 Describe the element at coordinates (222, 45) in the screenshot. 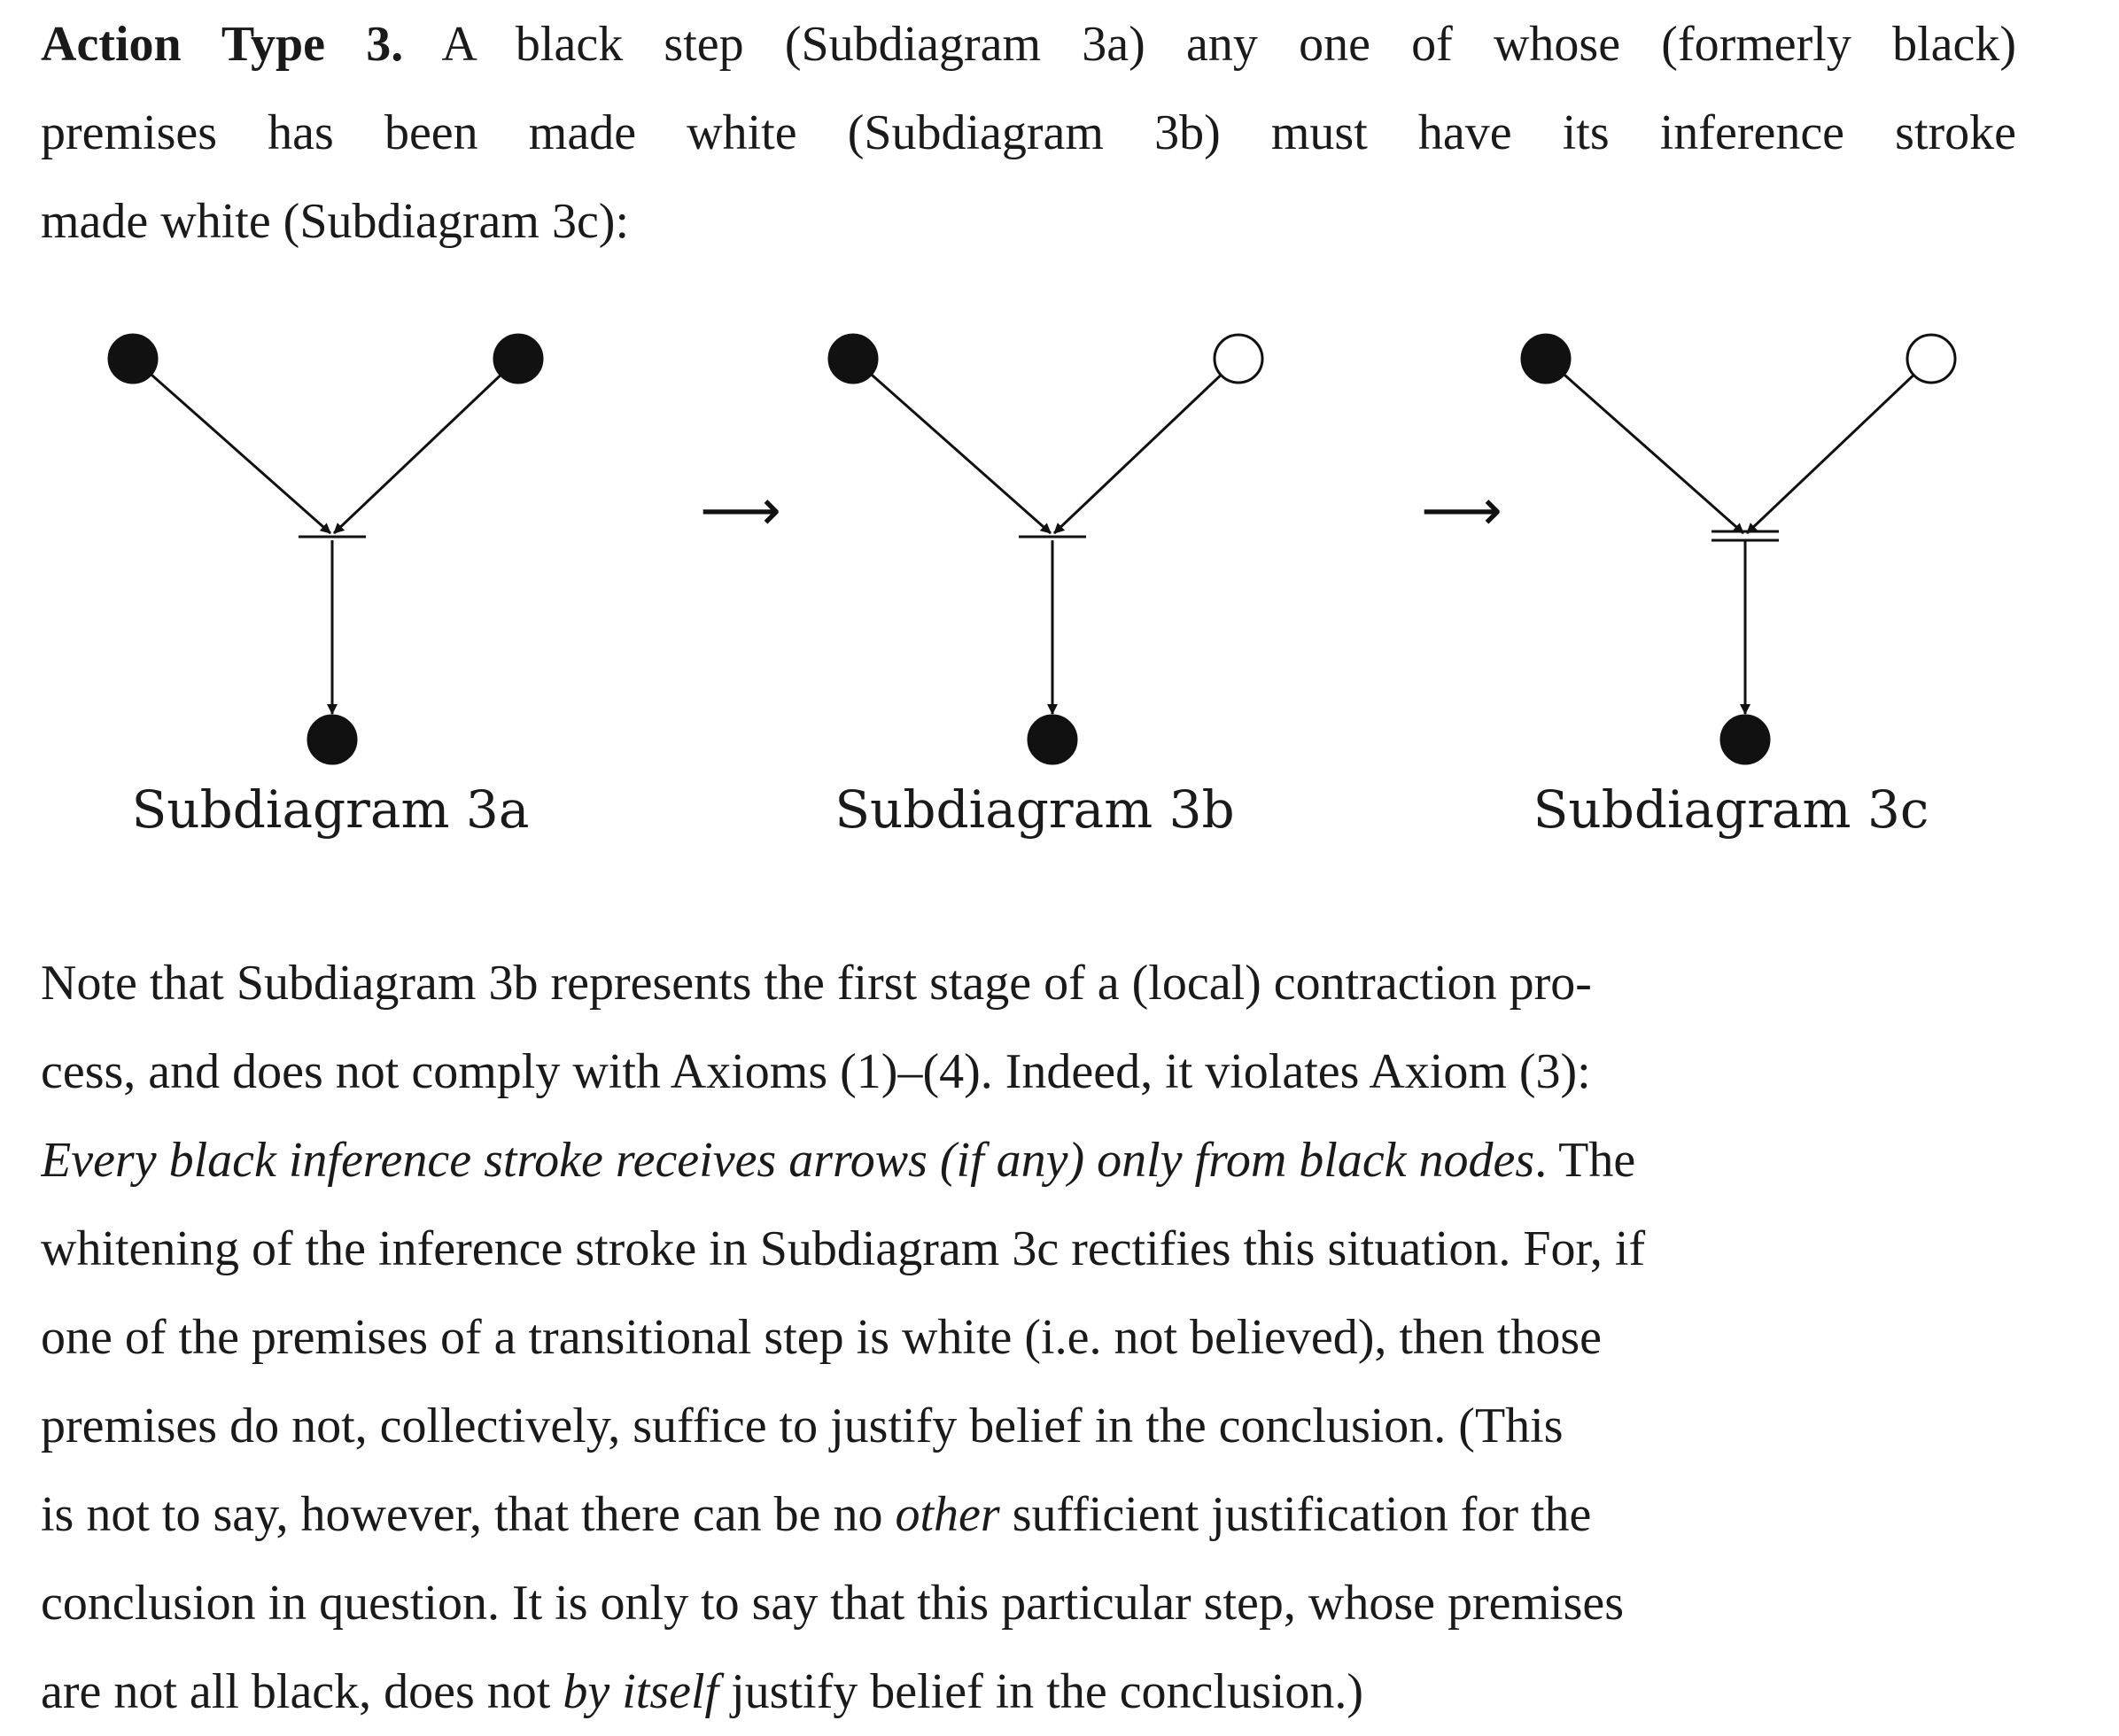

I see `action-type-heading: Action Type 3.` at that location.